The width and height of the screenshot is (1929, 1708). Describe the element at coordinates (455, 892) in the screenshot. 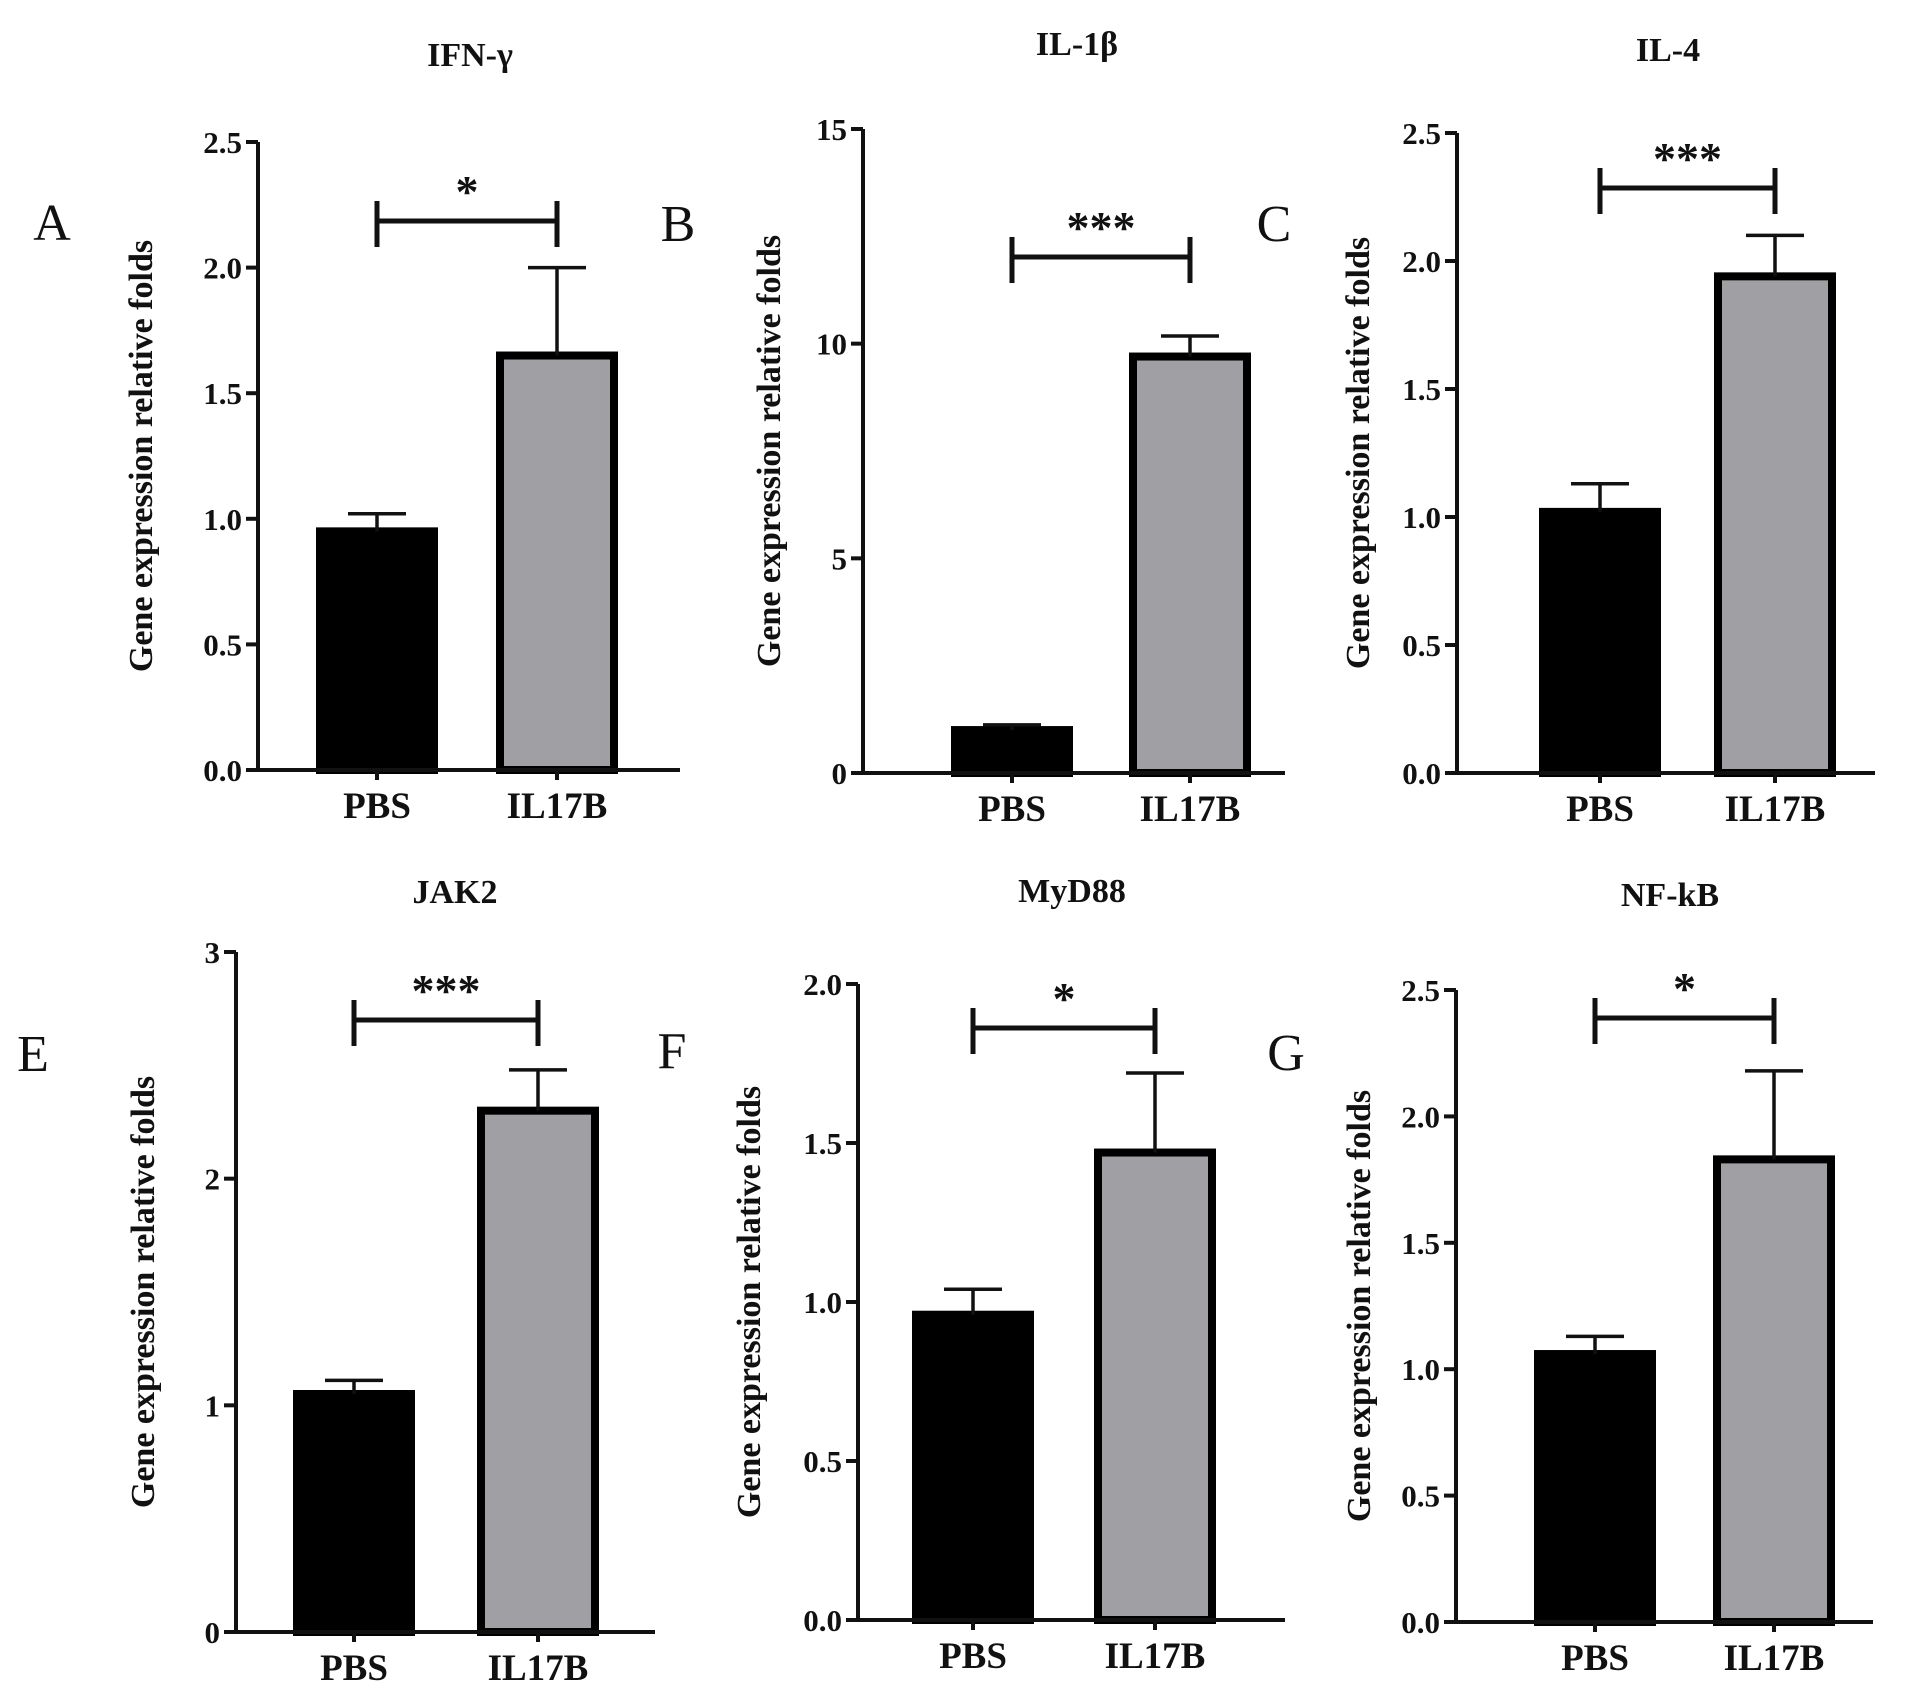

I see `panel-title: JAK2` at that location.